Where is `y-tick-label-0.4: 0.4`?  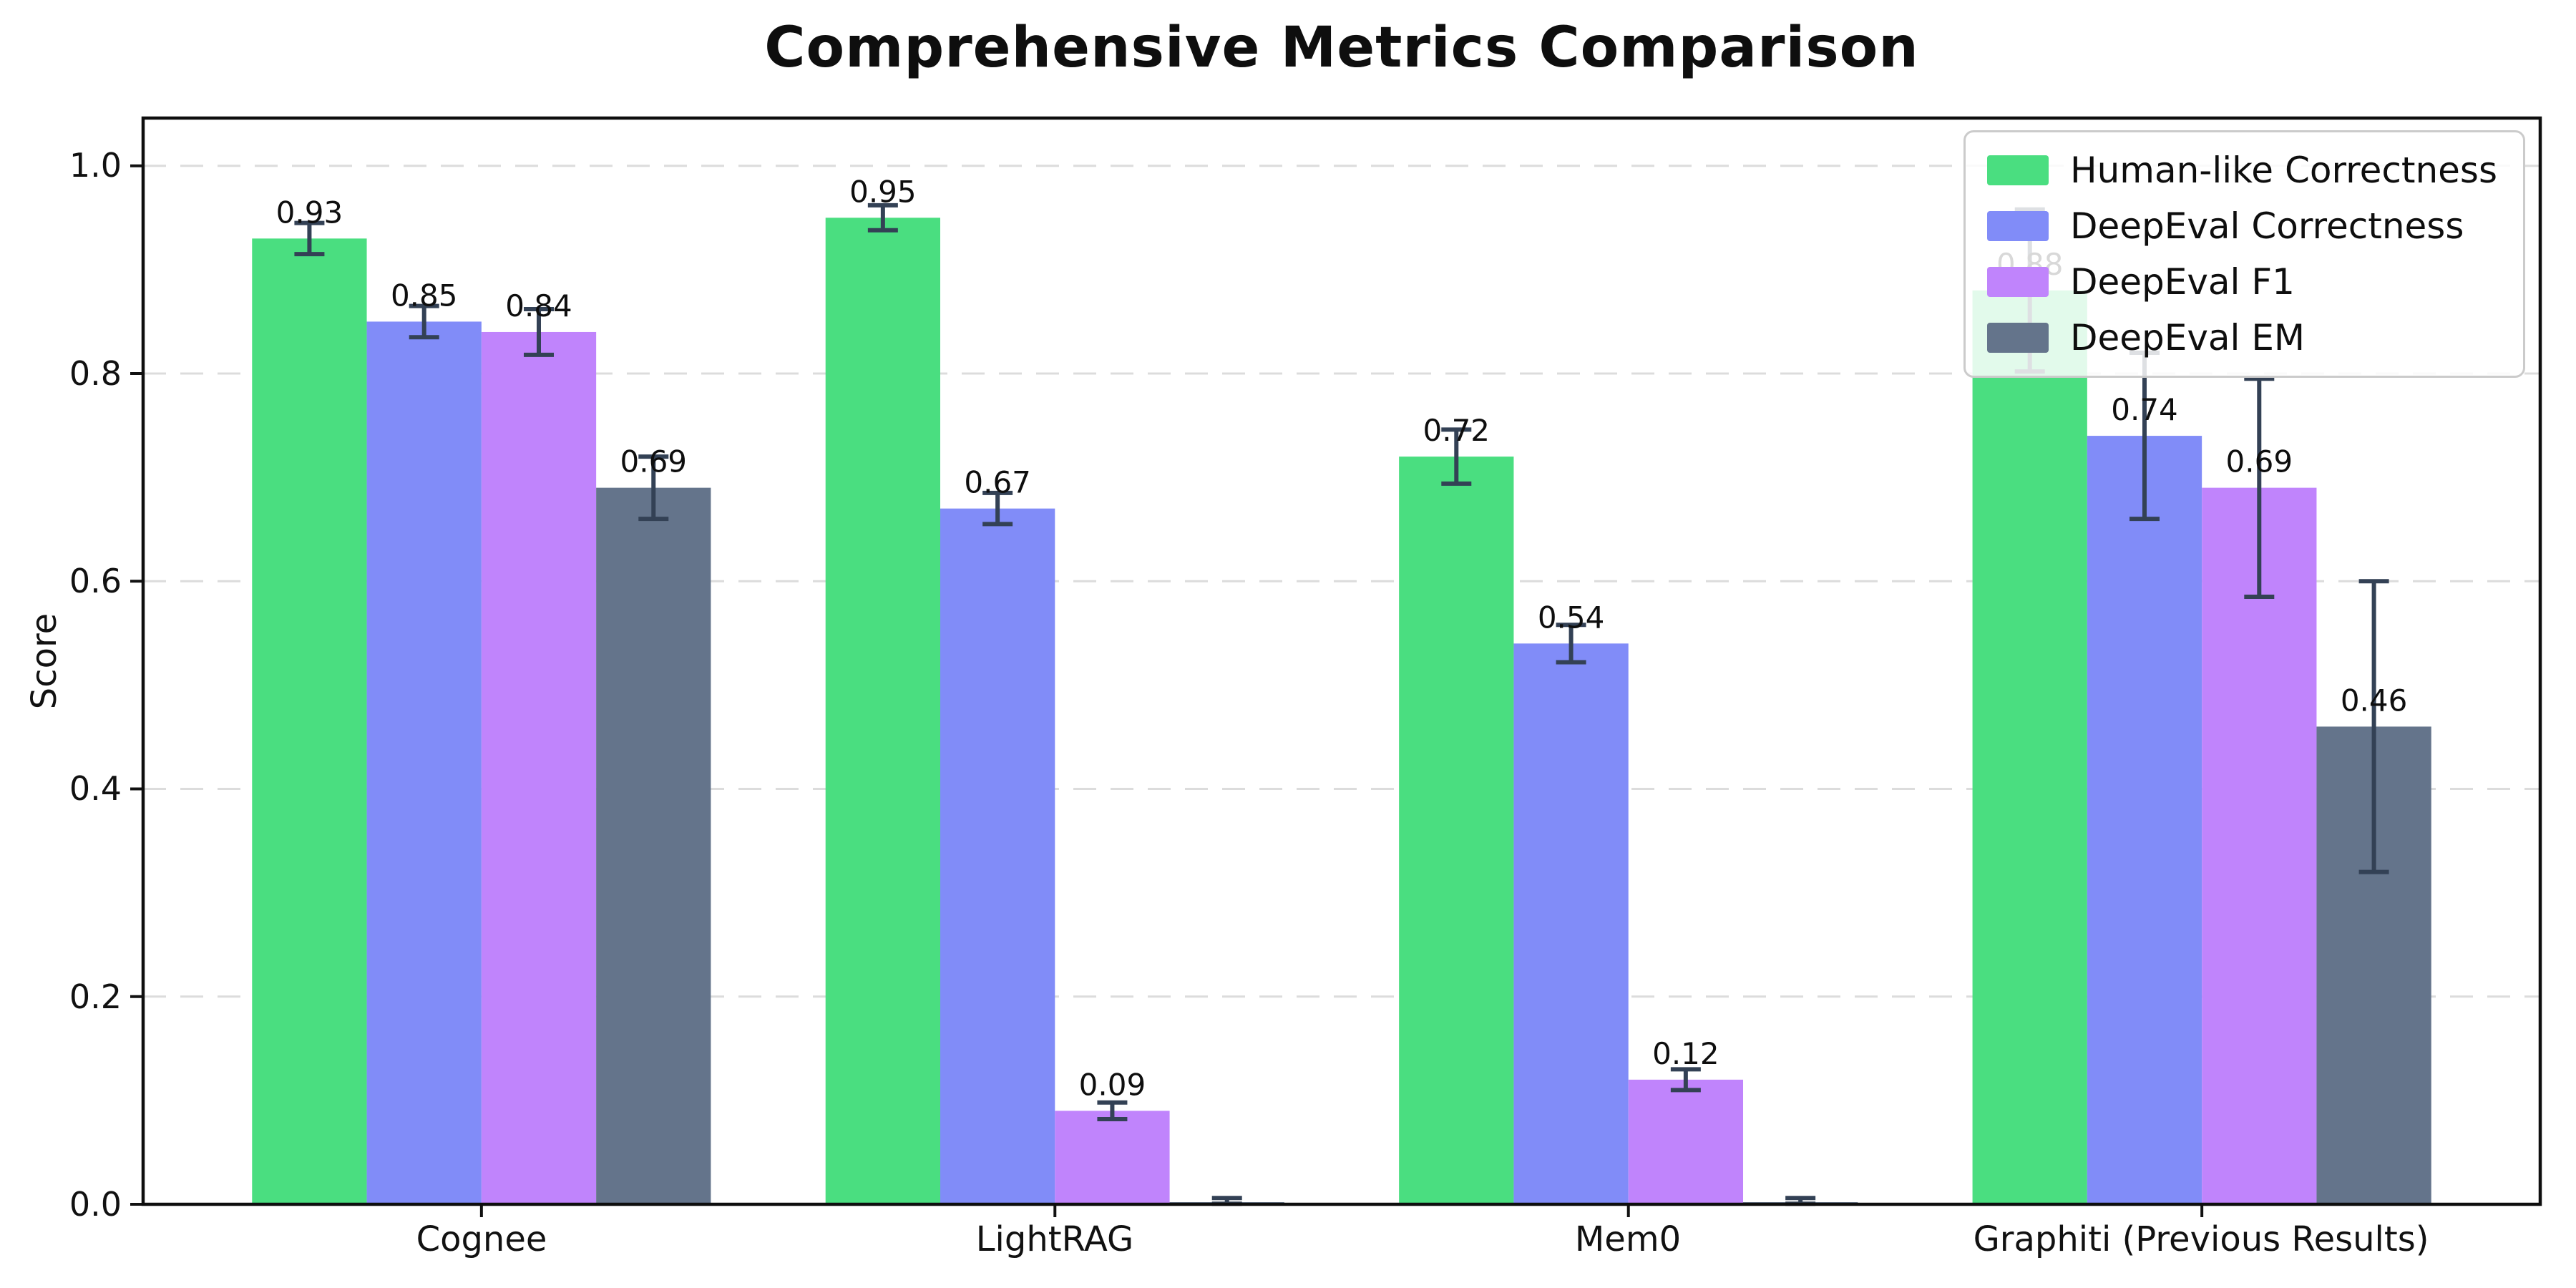 y-tick-label-0.4: 0.4 is located at coordinates (95, 788).